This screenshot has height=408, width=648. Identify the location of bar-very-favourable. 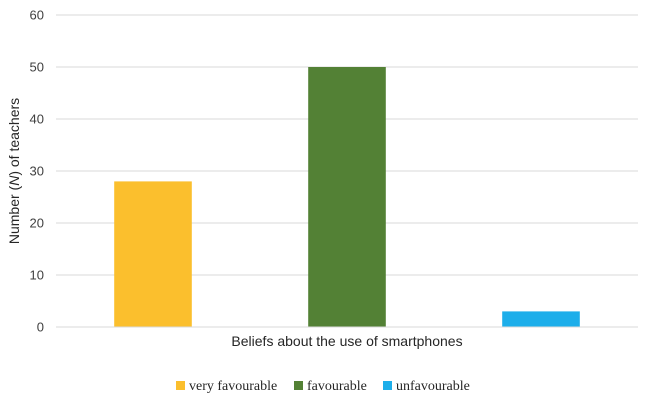
(153, 254).